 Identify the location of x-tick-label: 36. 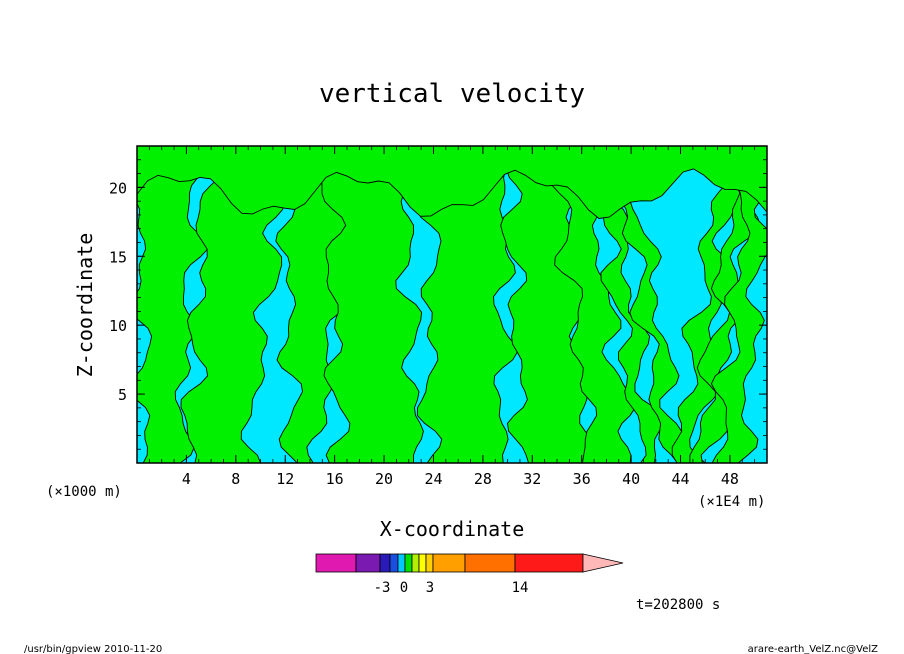
(582, 479).